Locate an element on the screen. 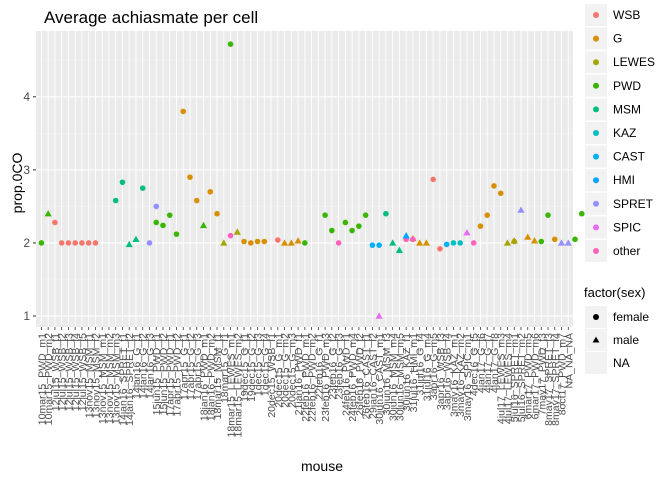 Image resolution: width=672 pixels, height=480 pixels. x-tick-label: 26feb16_PWD_f2 is located at coordinates (360, 374).